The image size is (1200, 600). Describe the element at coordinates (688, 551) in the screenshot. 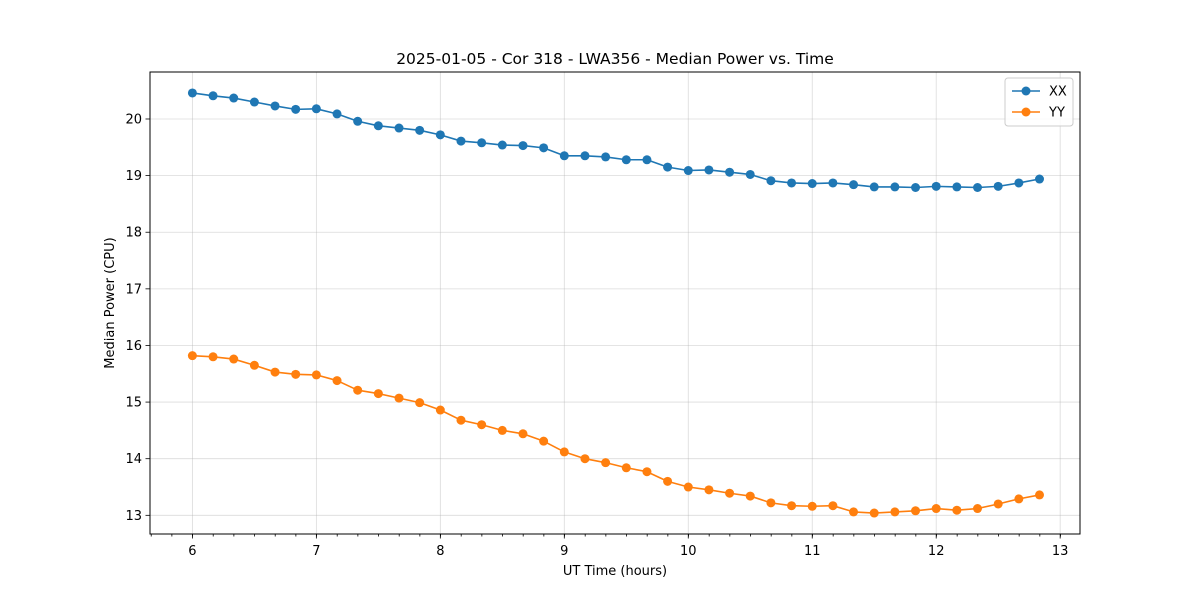

I see `x-tick-label: 10` at that location.